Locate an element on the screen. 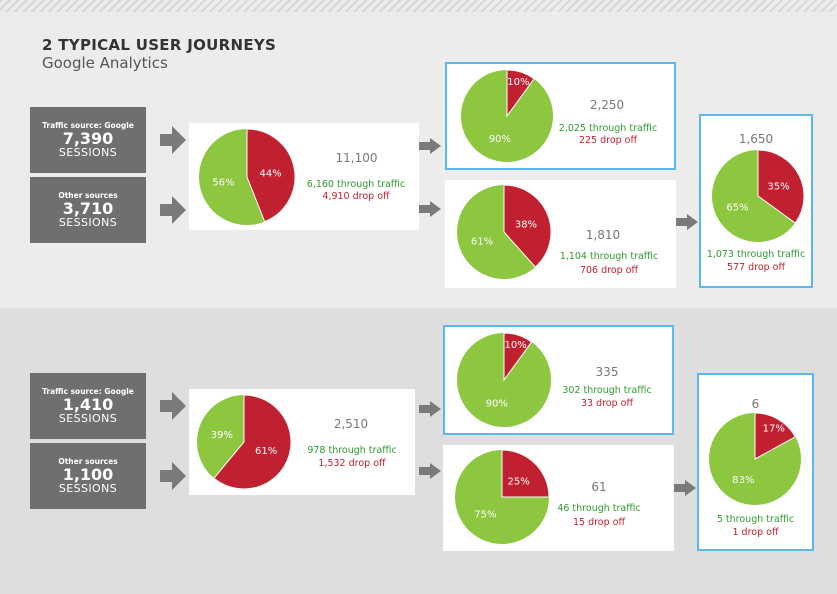 The image size is (837, 594). node-through: 46 through traffic is located at coordinates (599, 508).